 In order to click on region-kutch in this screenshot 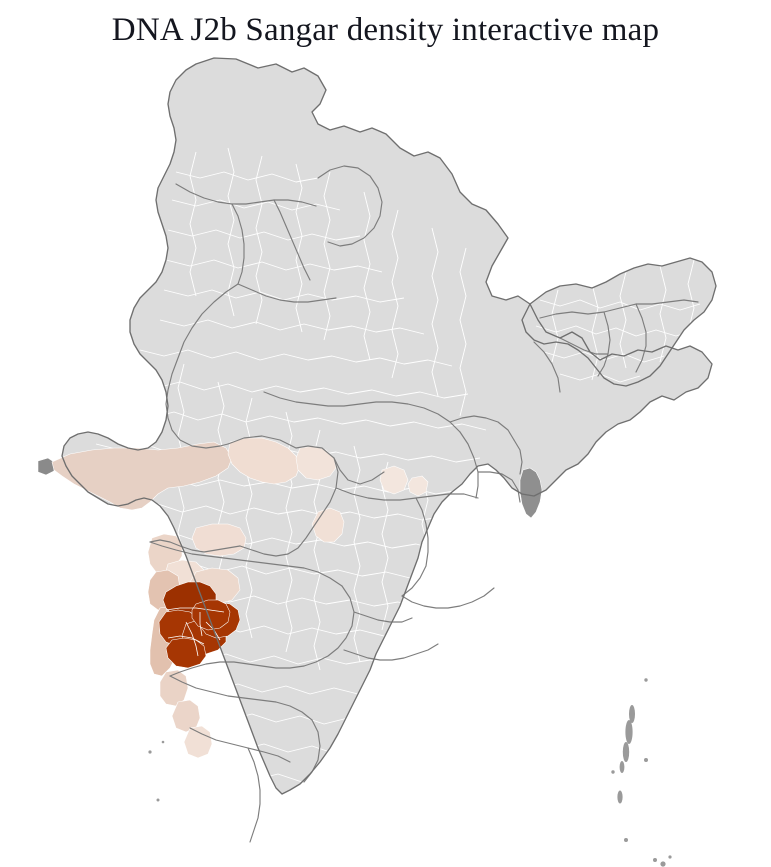, I will do `click(142, 476)`.